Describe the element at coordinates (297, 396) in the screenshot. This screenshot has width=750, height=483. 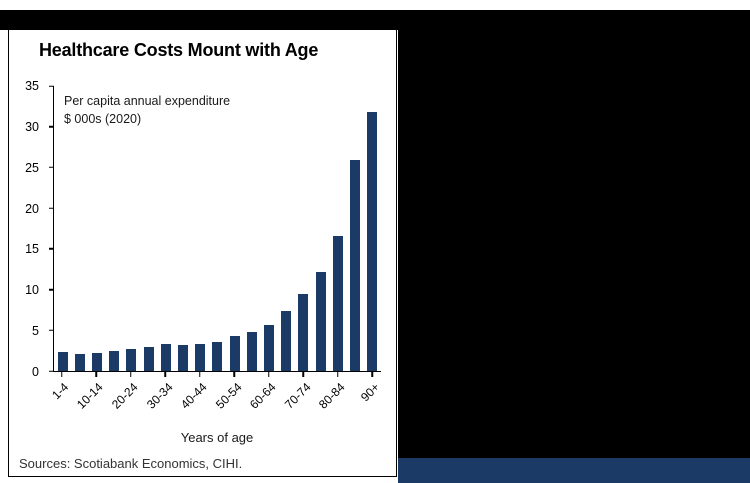
I see `x-tick-label: 70-74` at that location.